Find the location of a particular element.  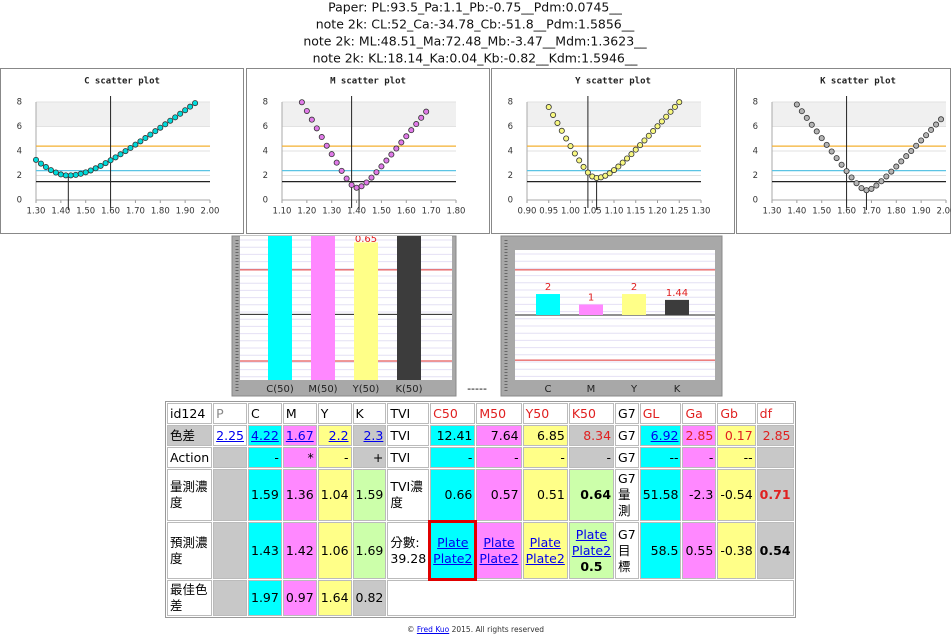

table-cell: 2.3 is located at coordinates (369, 435).